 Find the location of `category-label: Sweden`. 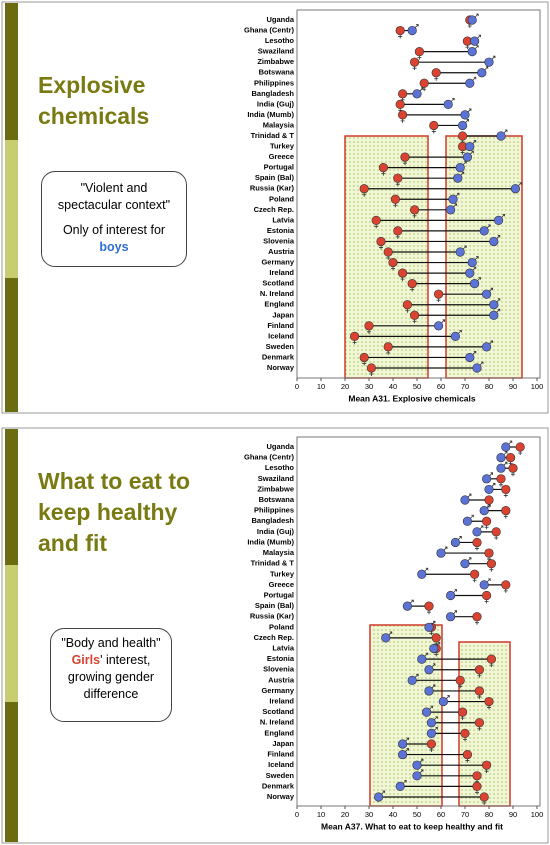

category-label: Sweden is located at coordinates (280, 775).